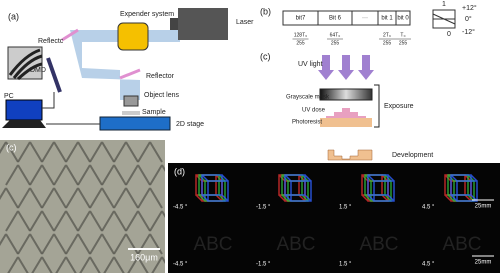 The height and width of the screenshot is (273, 500). Describe the element at coordinates (402, 35) in the screenshot. I see `weight-numerator: T₀` at that location.